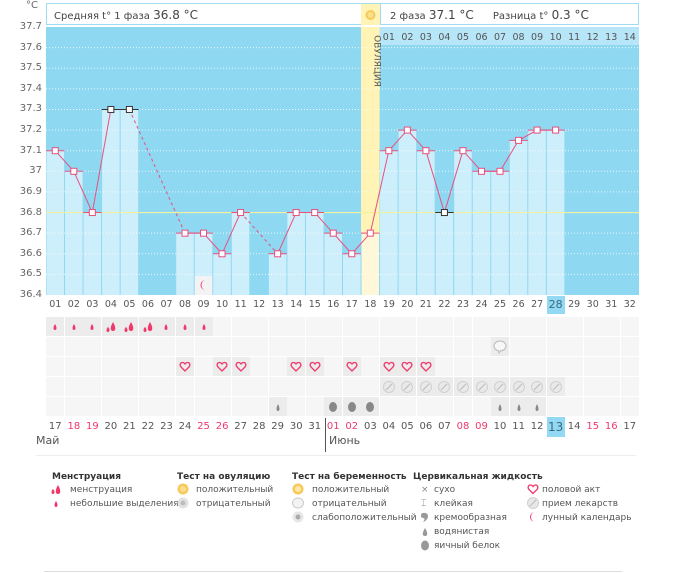 The height and width of the screenshot is (573, 677). I want to click on day-number: 27, so click(537, 304).